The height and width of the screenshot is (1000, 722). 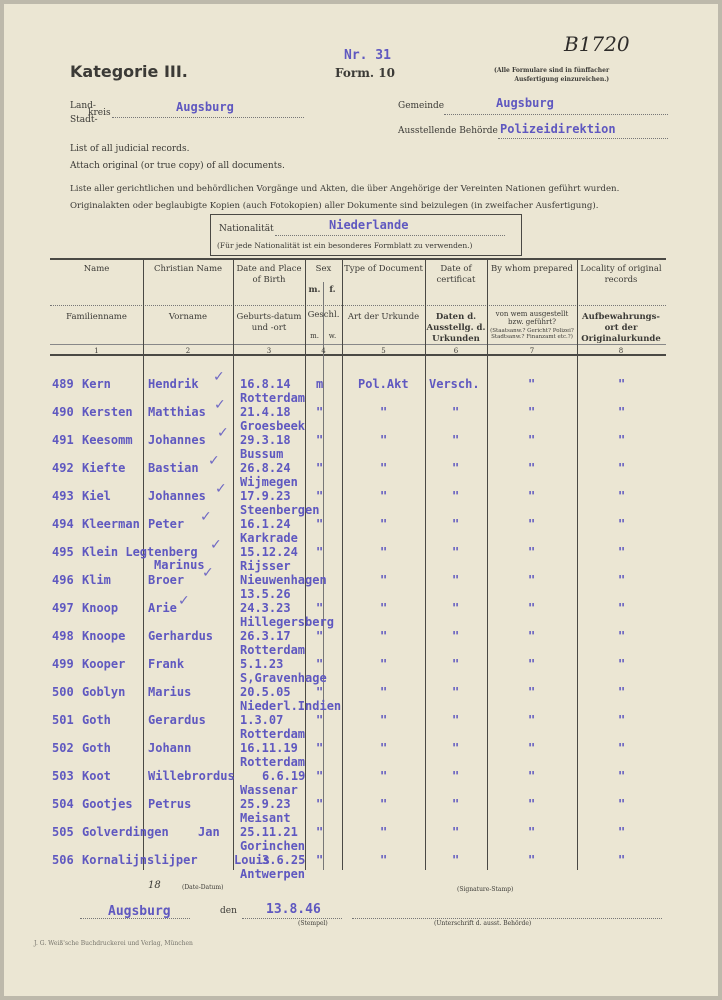 I want to click on note-line-1: (Alle Formulare sind in fünffacher, so click(x=552, y=70).